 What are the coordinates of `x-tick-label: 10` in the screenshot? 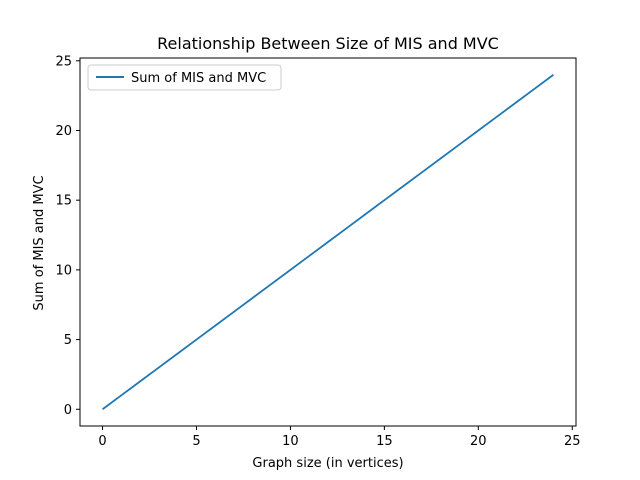 It's located at (290, 441).